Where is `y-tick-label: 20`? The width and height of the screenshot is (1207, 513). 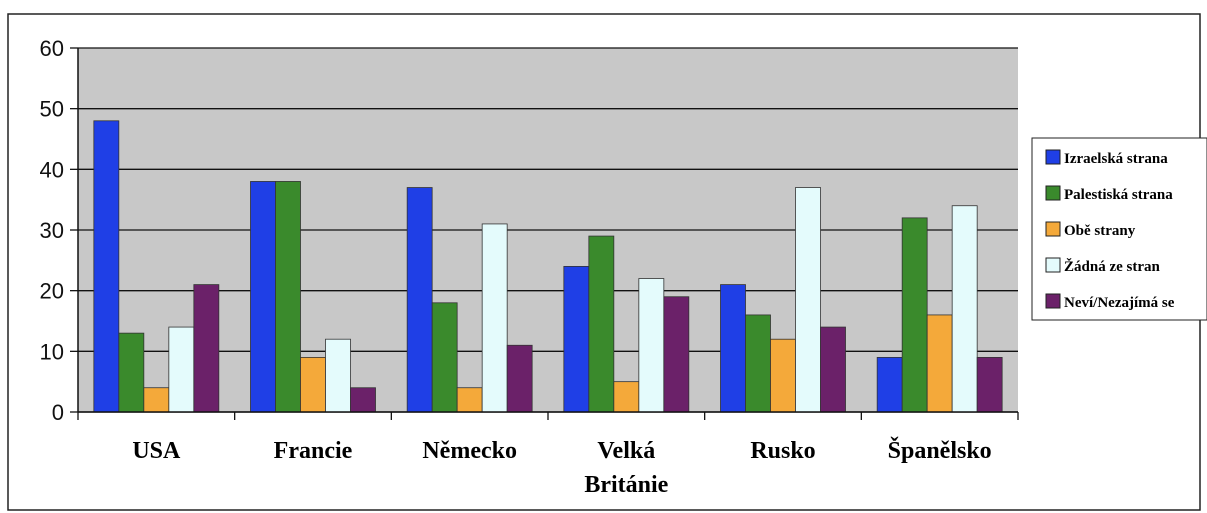 y-tick-label: 20 is located at coordinates (52, 291).